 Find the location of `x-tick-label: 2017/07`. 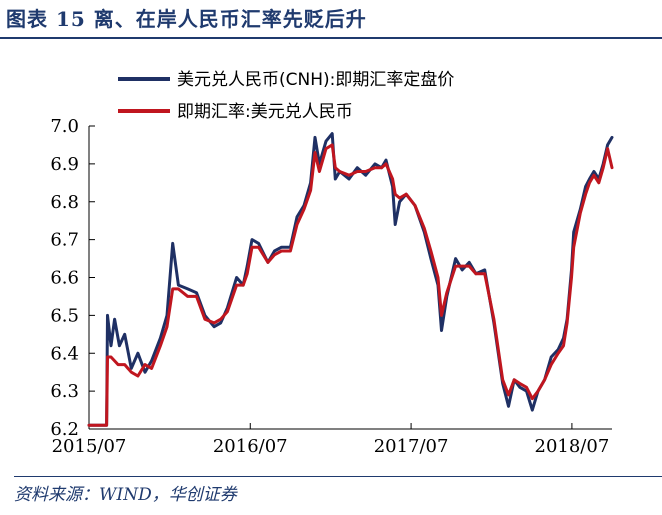

x-tick-label: 2017/07 is located at coordinates (411, 446).